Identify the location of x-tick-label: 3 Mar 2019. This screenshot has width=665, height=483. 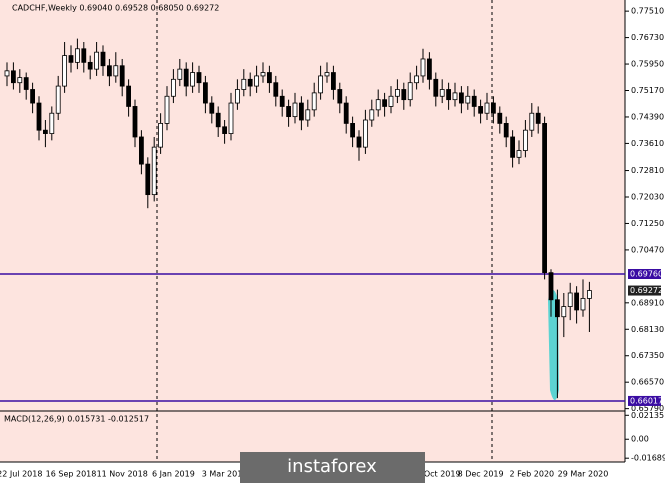
(225, 474).